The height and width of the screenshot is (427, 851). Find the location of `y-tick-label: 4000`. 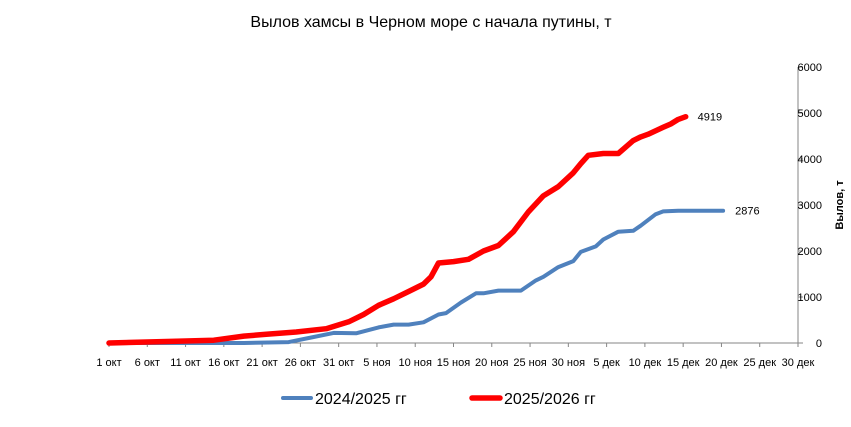

y-tick-label: 4000 is located at coordinates (810, 160).